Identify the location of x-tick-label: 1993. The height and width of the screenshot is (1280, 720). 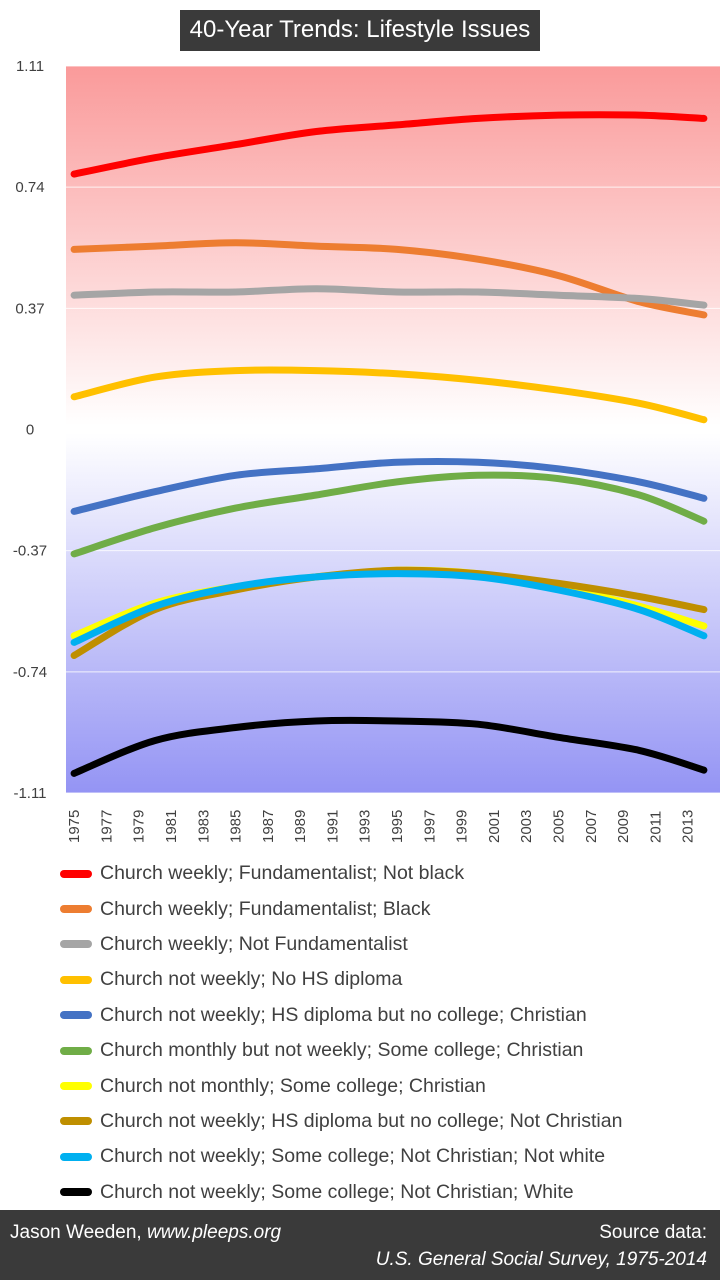
(365, 826).